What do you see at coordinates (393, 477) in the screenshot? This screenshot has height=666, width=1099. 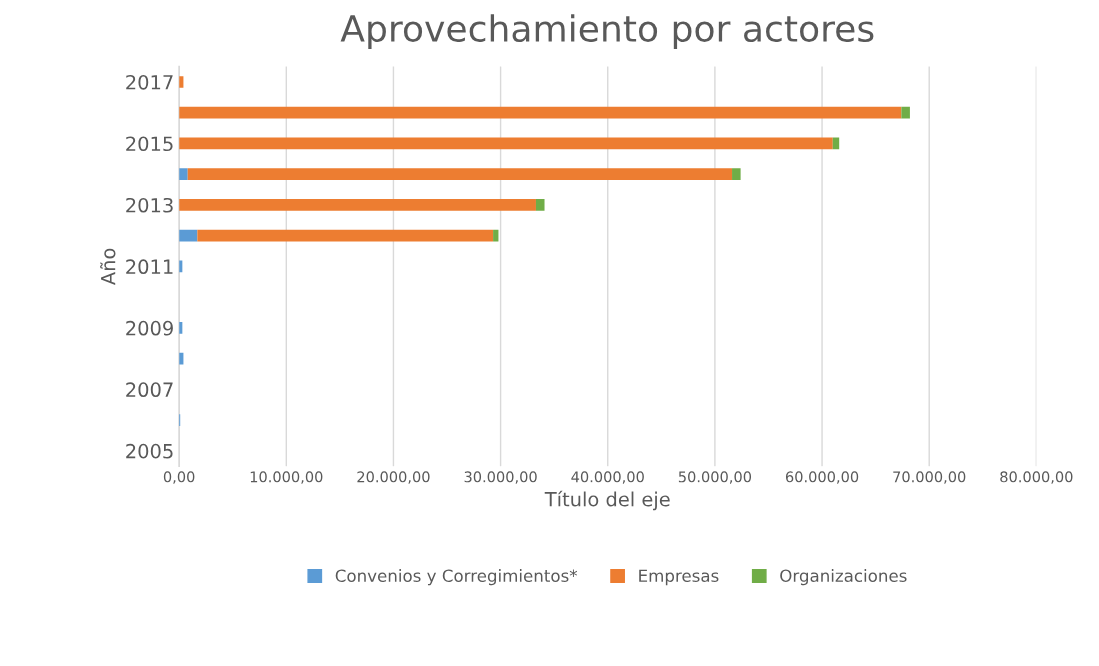 I see `x-tick-label: 20.000,00` at bounding box center [393, 477].